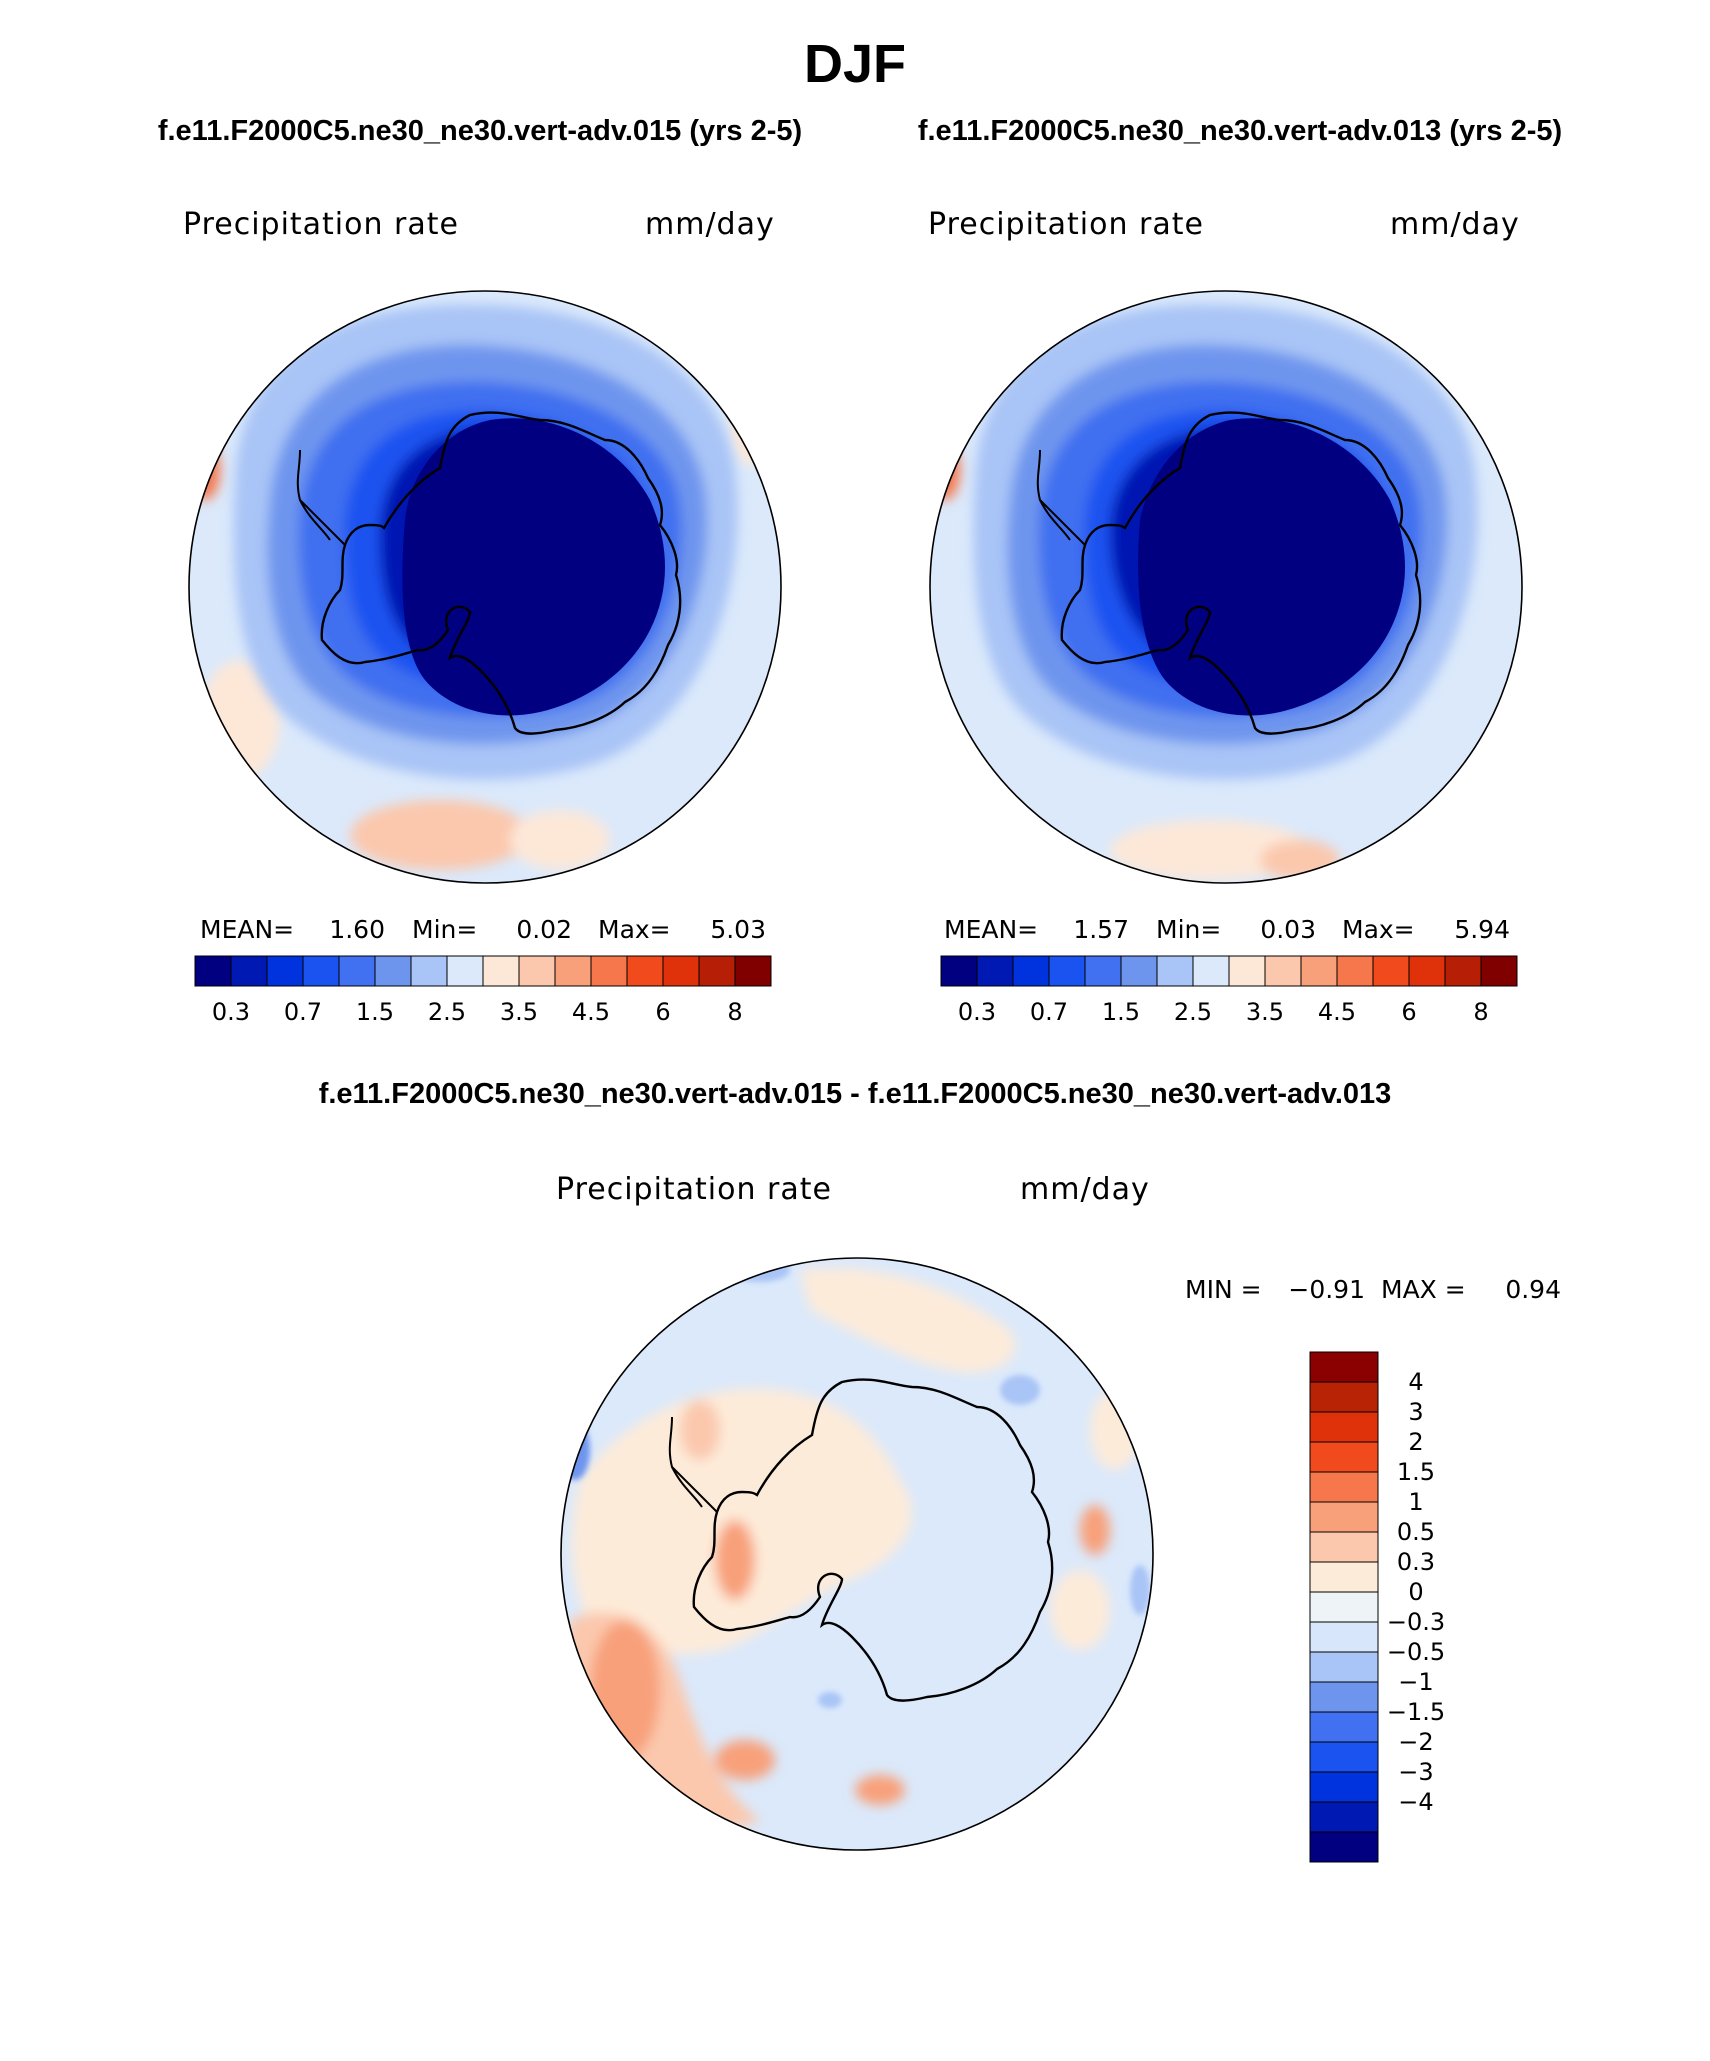 The image size is (1710, 2061). What do you see at coordinates (1415, 1382) in the screenshot?
I see `diff-colorbar-tick-label: 4` at bounding box center [1415, 1382].